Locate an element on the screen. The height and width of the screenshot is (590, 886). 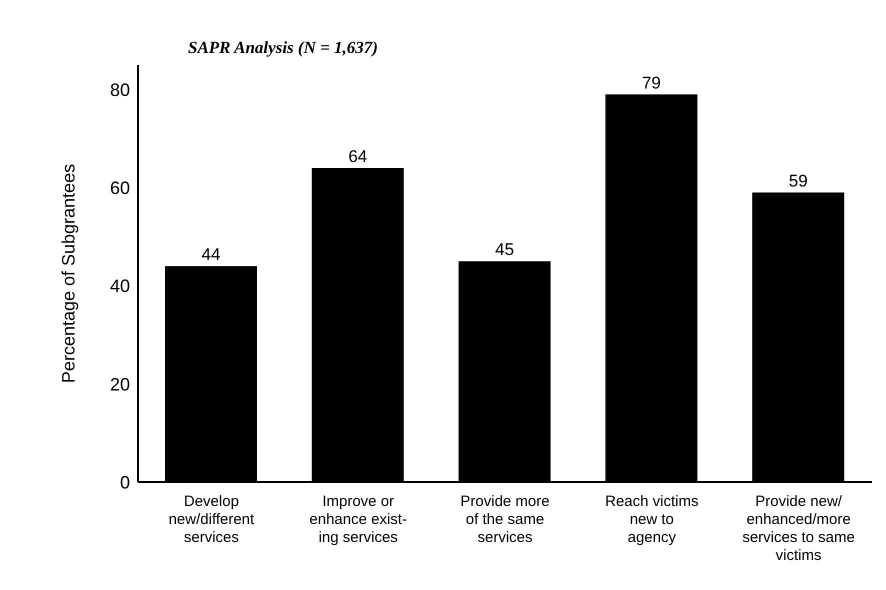
data-label: 79 is located at coordinates (651, 82).